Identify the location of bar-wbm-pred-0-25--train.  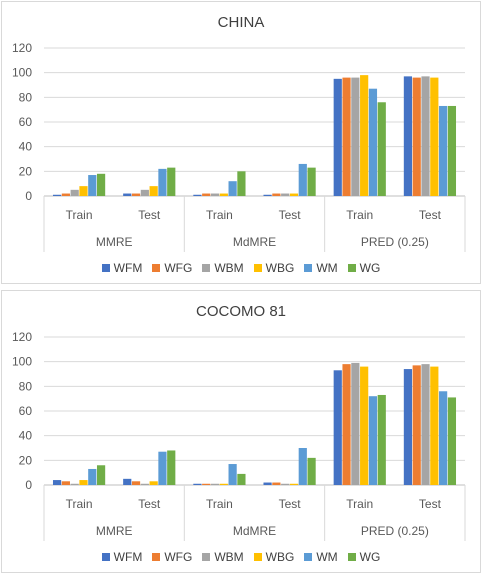
(355, 136).